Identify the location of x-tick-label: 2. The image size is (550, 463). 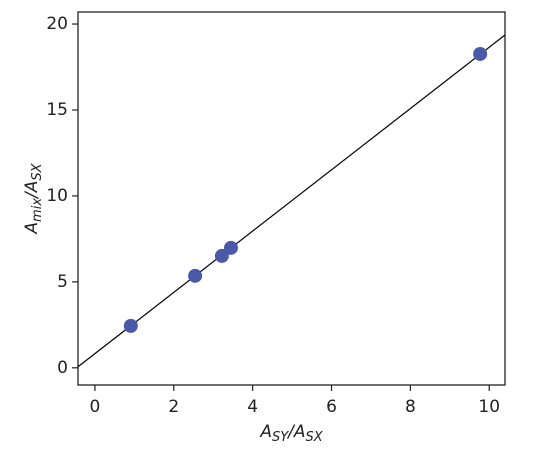
(173, 407).